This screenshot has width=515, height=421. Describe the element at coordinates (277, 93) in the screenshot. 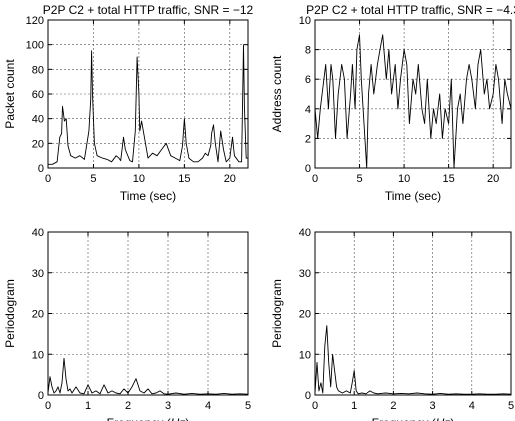

I see `y-axis-label: Address count` at that location.